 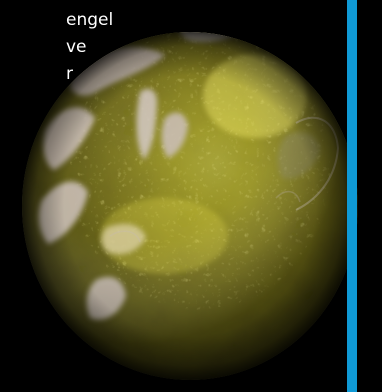 I want to click on caption-line-3: r, so click(x=69, y=74).